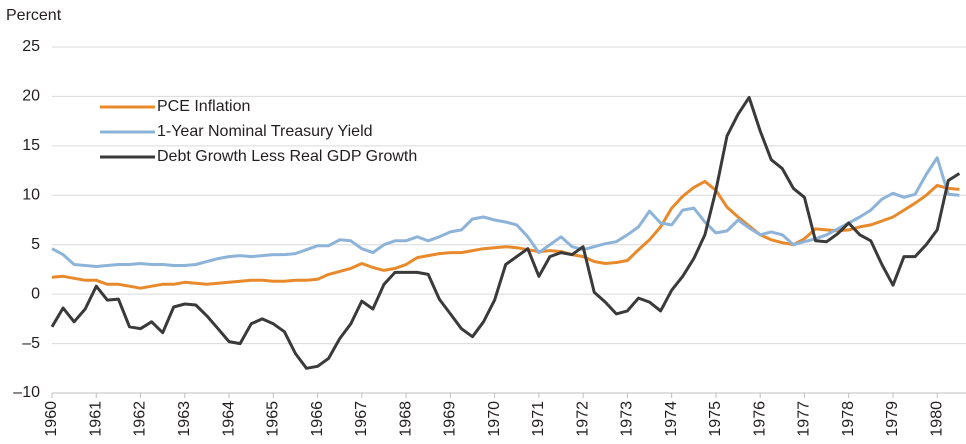 The width and height of the screenshot is (966, 444). Describe the element at coordinates (287, 156) in the screenshot. I see `legend-label: Debt Growth Less Real GDP Growth` at that location.